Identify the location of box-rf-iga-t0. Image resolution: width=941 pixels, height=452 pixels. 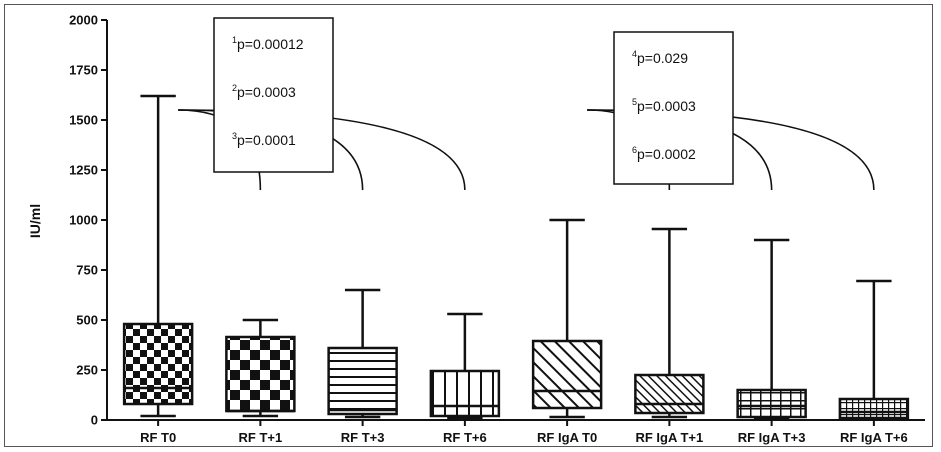
(567, 318).